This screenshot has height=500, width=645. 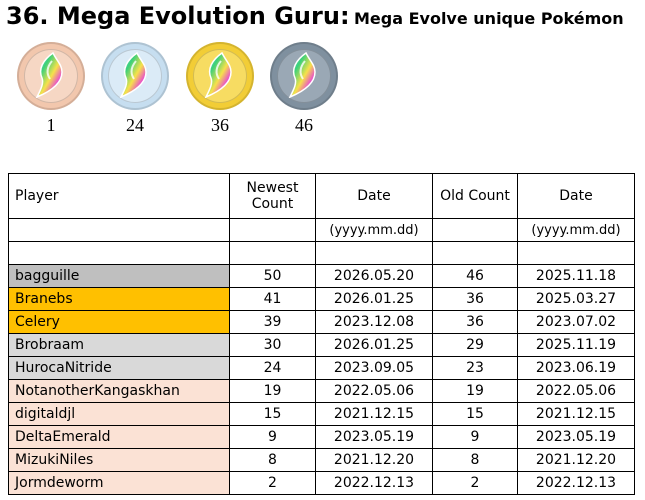 I want to click on date-newest-cell: 2023.05.19, so click(x=374, y=437).